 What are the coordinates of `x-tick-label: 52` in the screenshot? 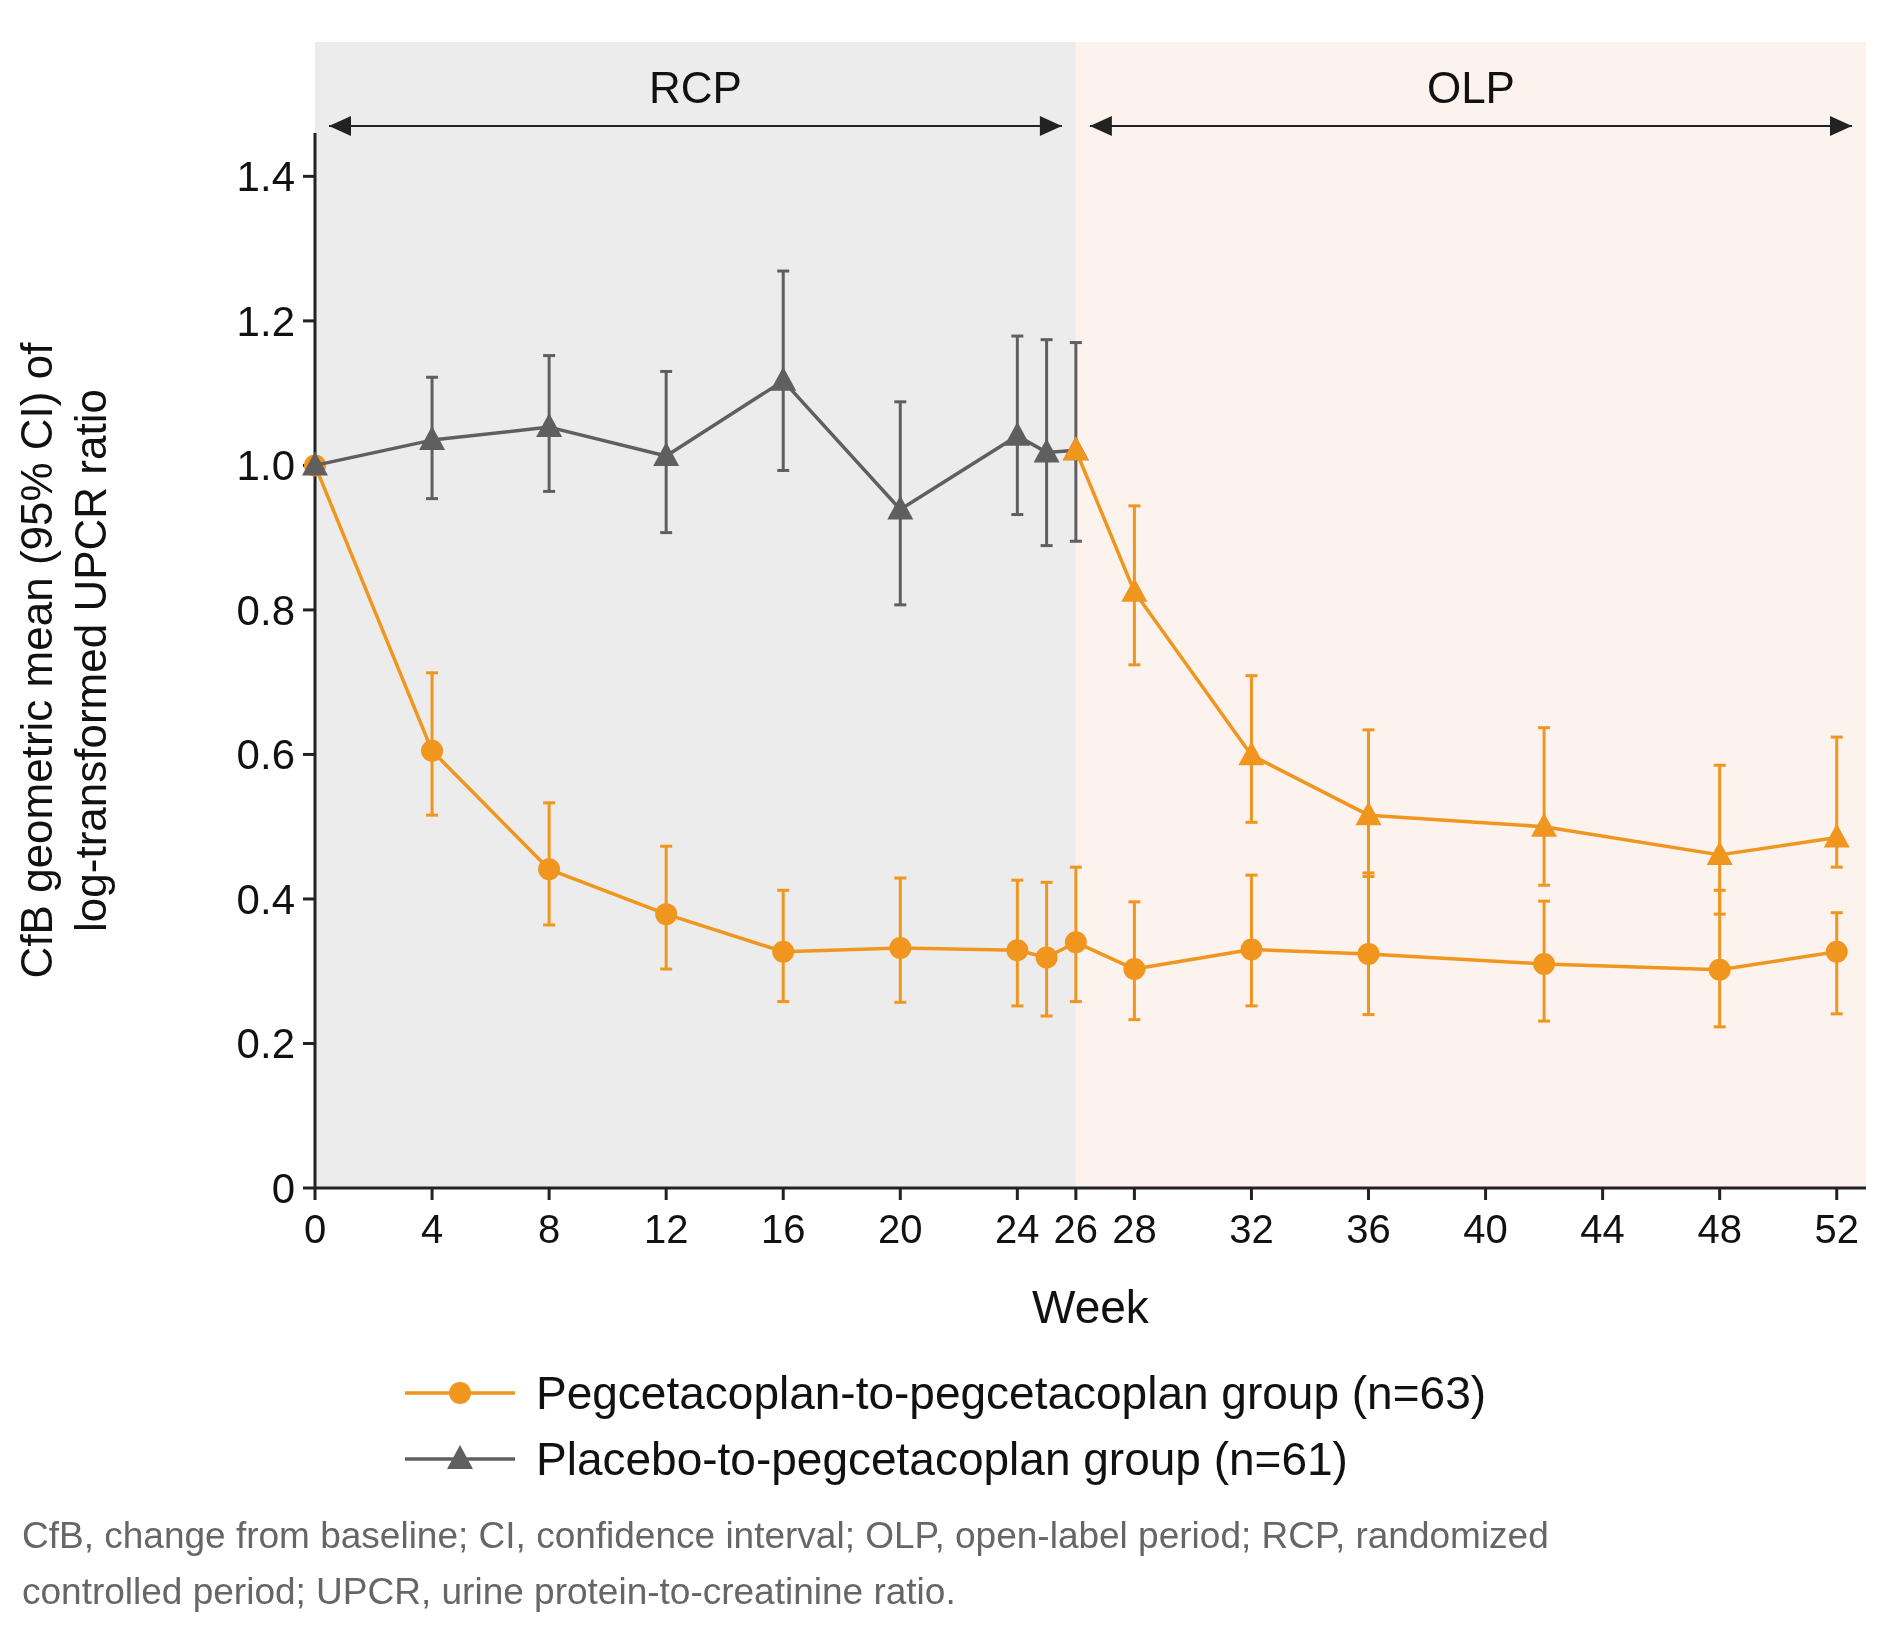 It's located at (1836, 1229).